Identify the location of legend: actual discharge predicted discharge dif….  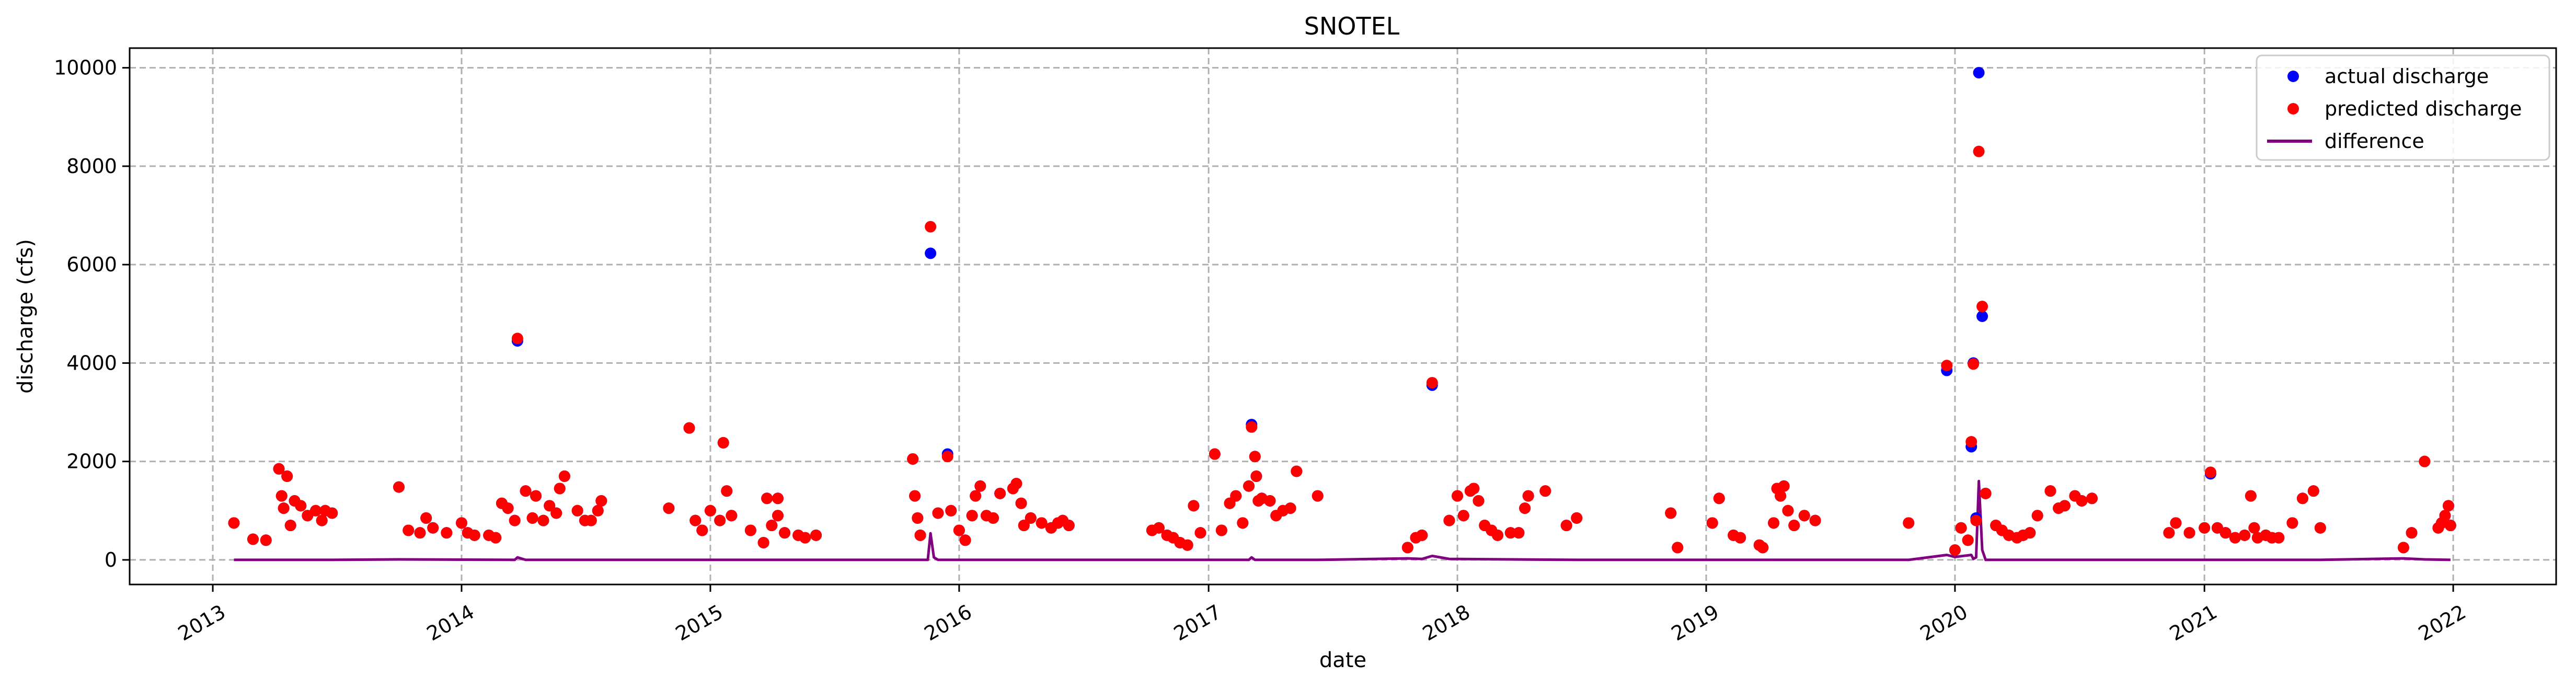
(2403, 107).